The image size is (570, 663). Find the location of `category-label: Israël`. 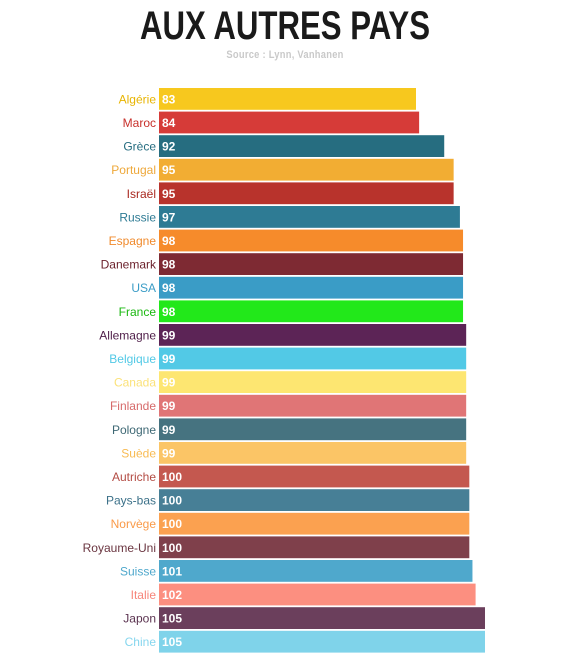

category-label: Israël is located at coordinates (141, 194).